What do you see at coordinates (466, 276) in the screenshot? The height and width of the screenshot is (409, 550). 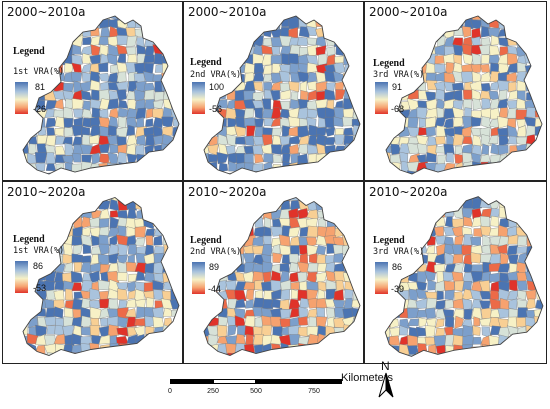 I see `district-polygons` at bounding box center [466, 276].